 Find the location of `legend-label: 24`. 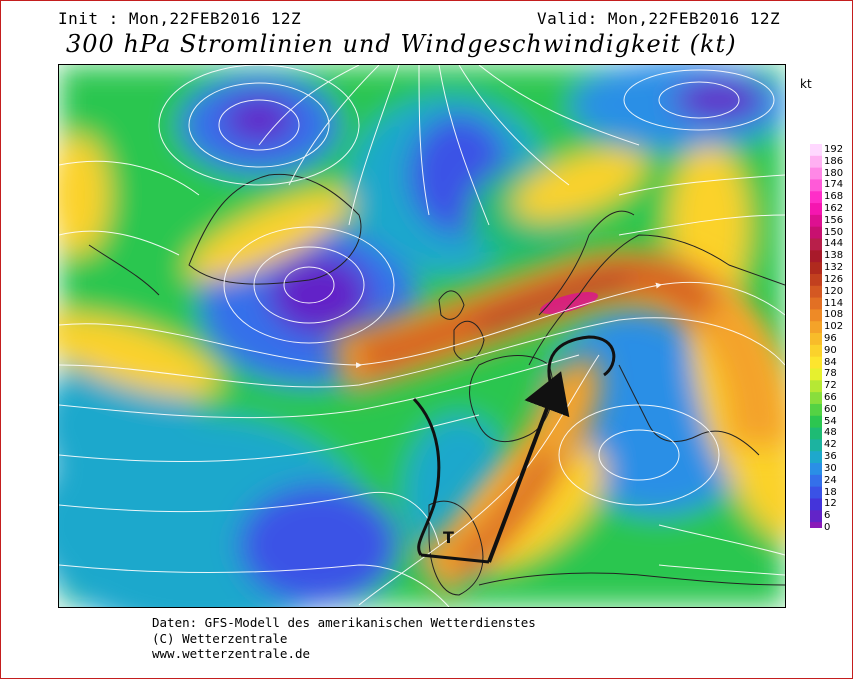

legend-label: 24 is located at coordinates (830, 480).